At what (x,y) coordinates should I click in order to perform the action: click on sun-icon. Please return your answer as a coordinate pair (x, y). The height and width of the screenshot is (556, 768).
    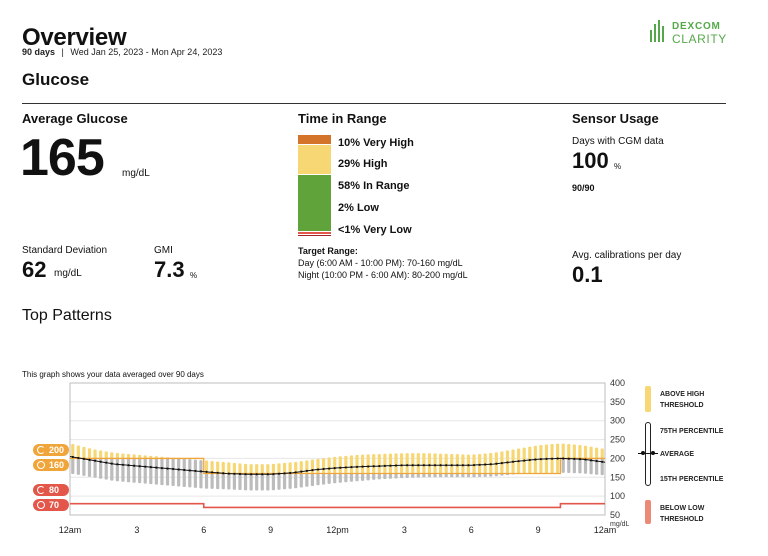
    Looking at the image, I should click on (41, 465).